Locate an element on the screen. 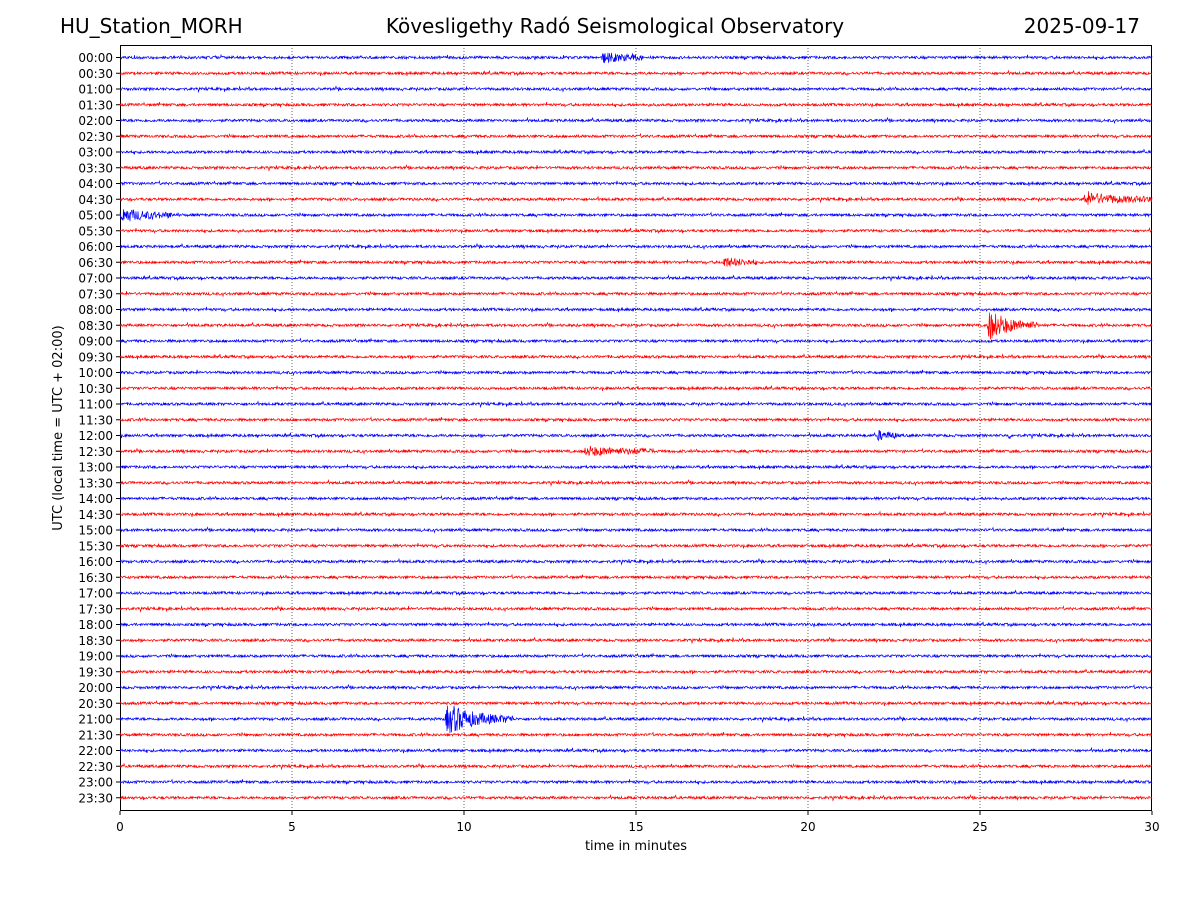 Image resolution: width=1200 pixels, height=900 pixels. row-label: 19:00 is located at coordinates (95, 657).